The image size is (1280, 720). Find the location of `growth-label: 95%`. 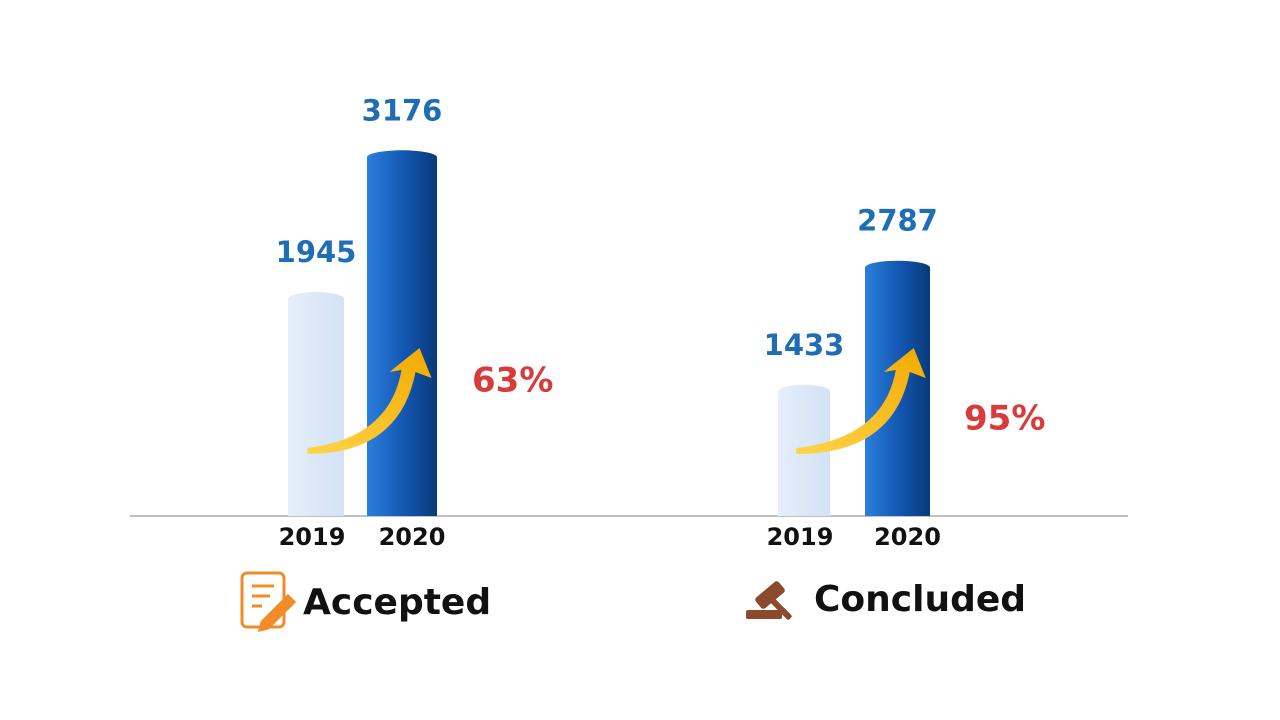

growth-label: 95% is located at coordinates (1004, 419).